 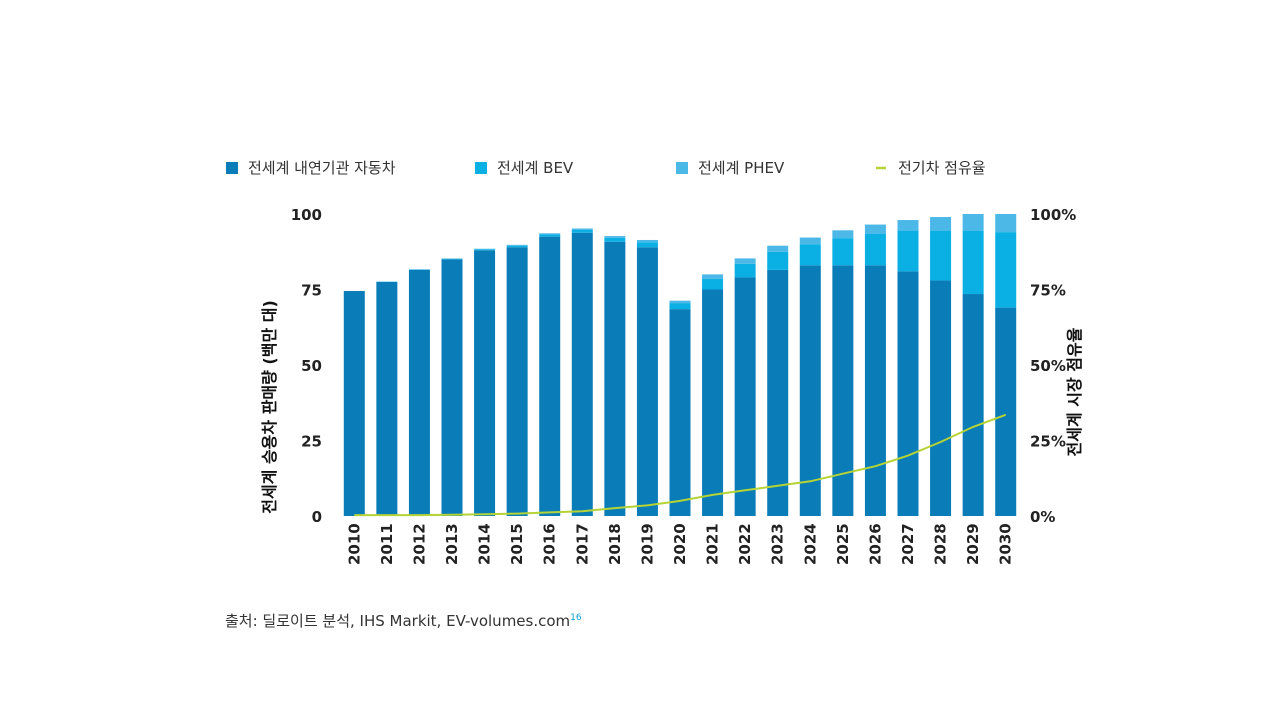 I want to click on legend-label-3: 전세계 PHEV, so click(x=741, y=168).